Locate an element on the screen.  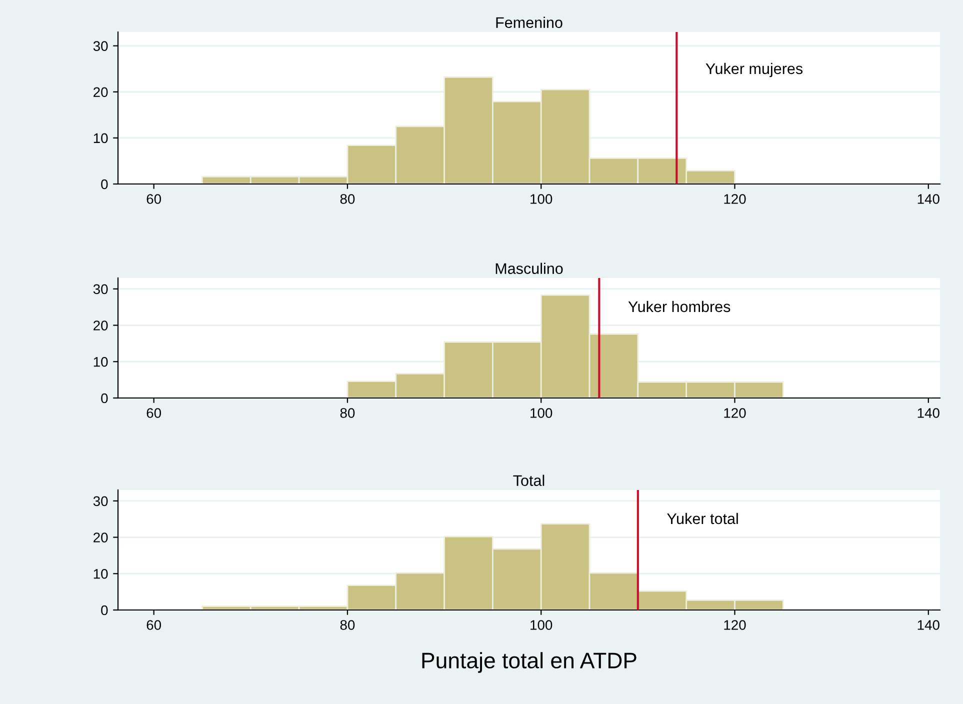
x-axis-title: Puntaje total en ATDP is located at coordinates (529, 662).